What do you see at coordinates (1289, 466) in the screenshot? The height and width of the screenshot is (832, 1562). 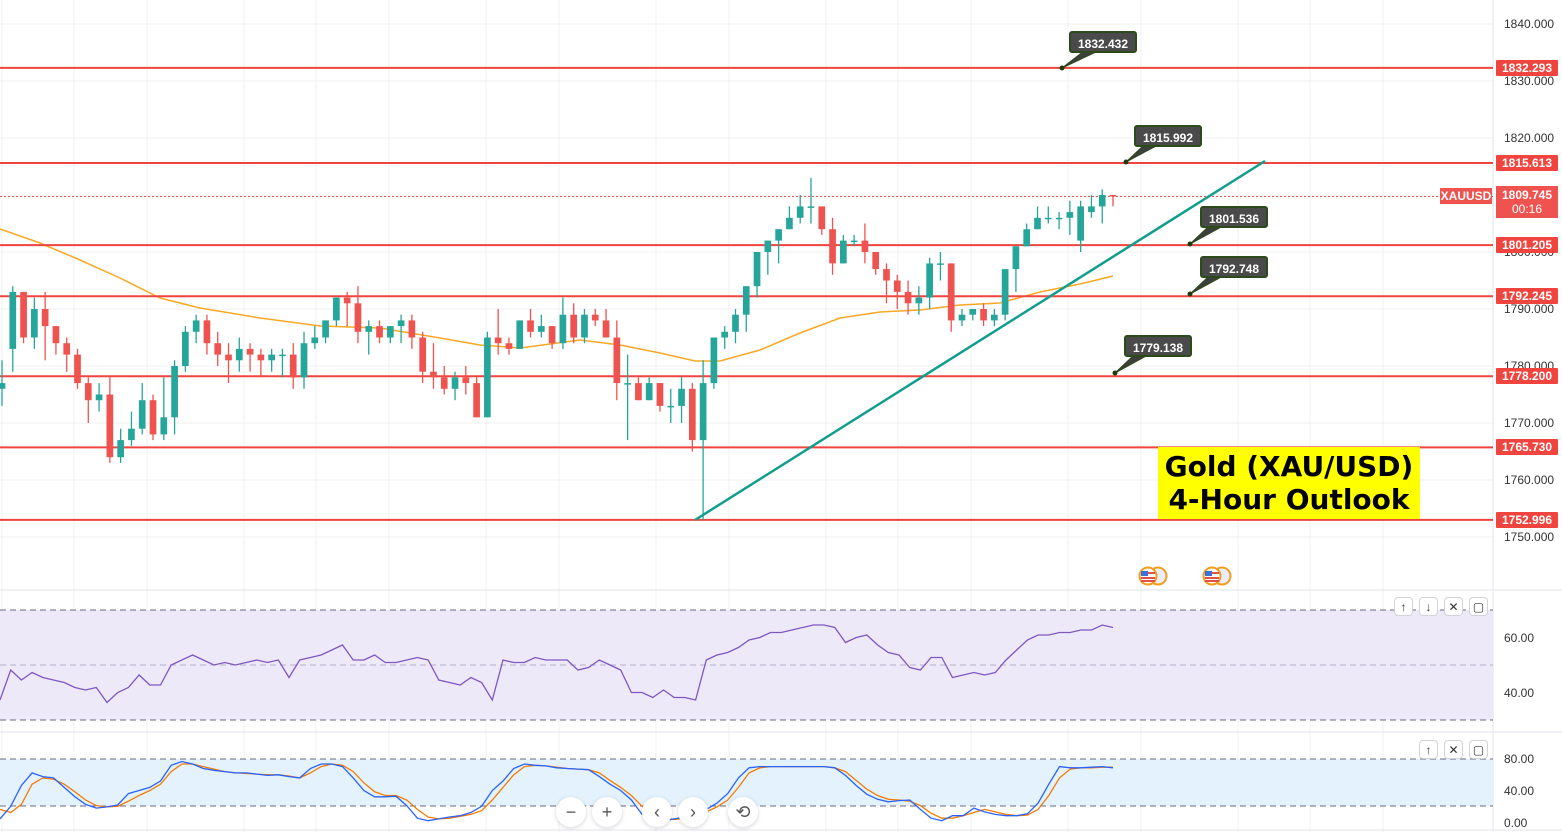 I see `title-line-1: Gold (XAU/USD)` at bounding box center [1289, 466].